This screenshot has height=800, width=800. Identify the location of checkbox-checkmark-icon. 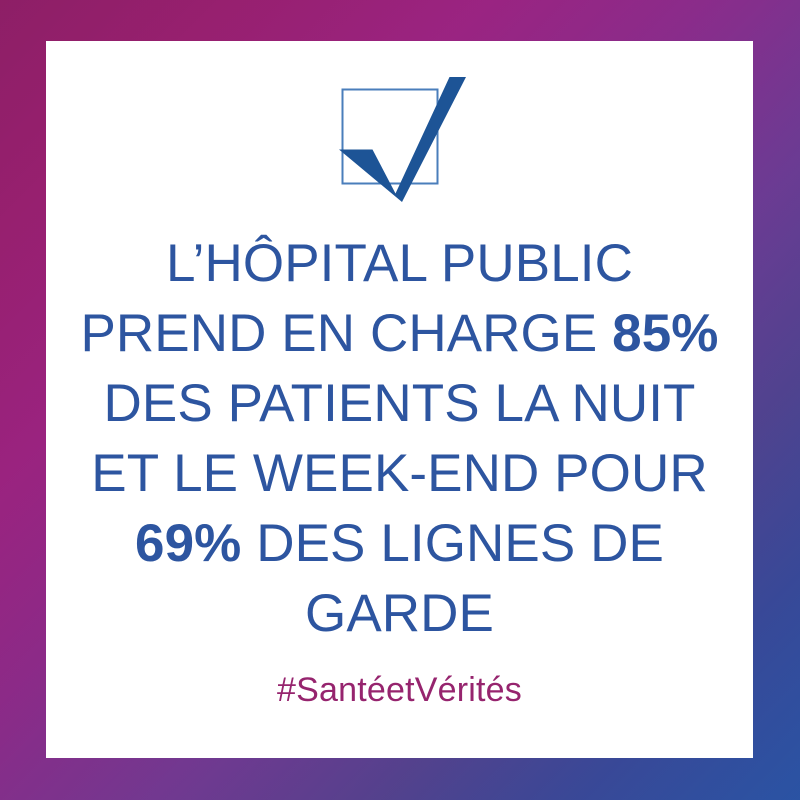
(402, 139).